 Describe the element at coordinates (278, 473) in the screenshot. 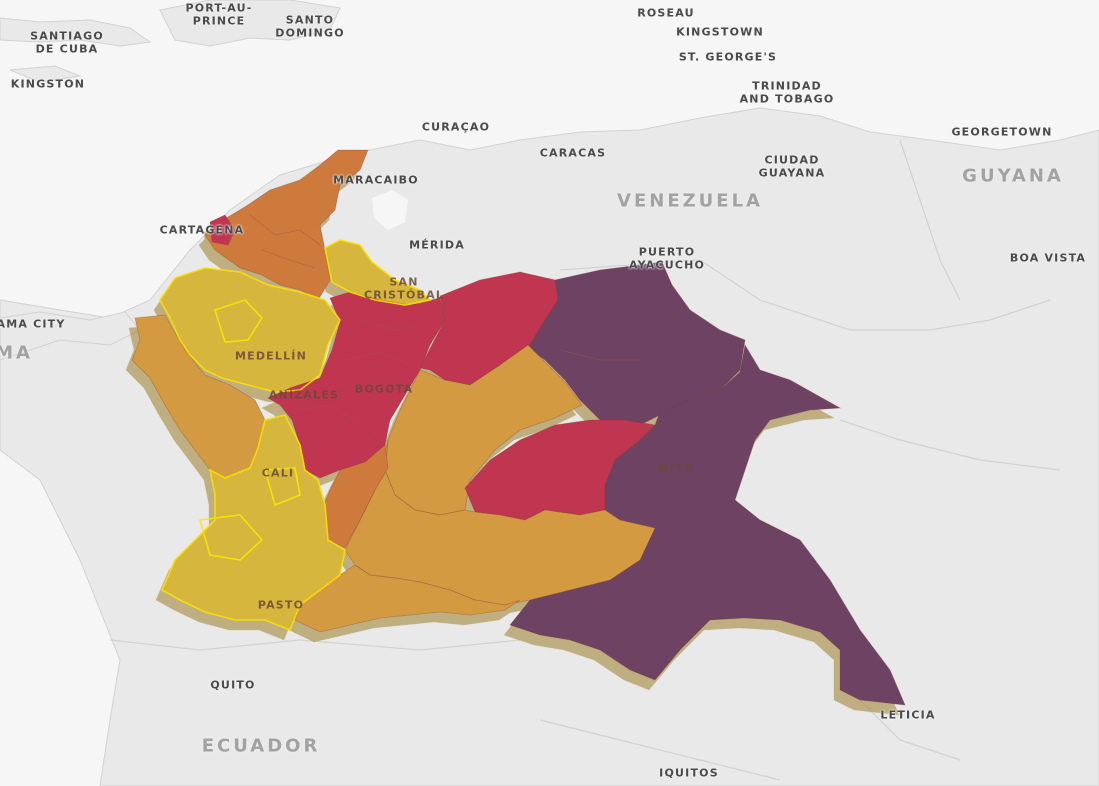

I see `label-cali: CALI` at that location.